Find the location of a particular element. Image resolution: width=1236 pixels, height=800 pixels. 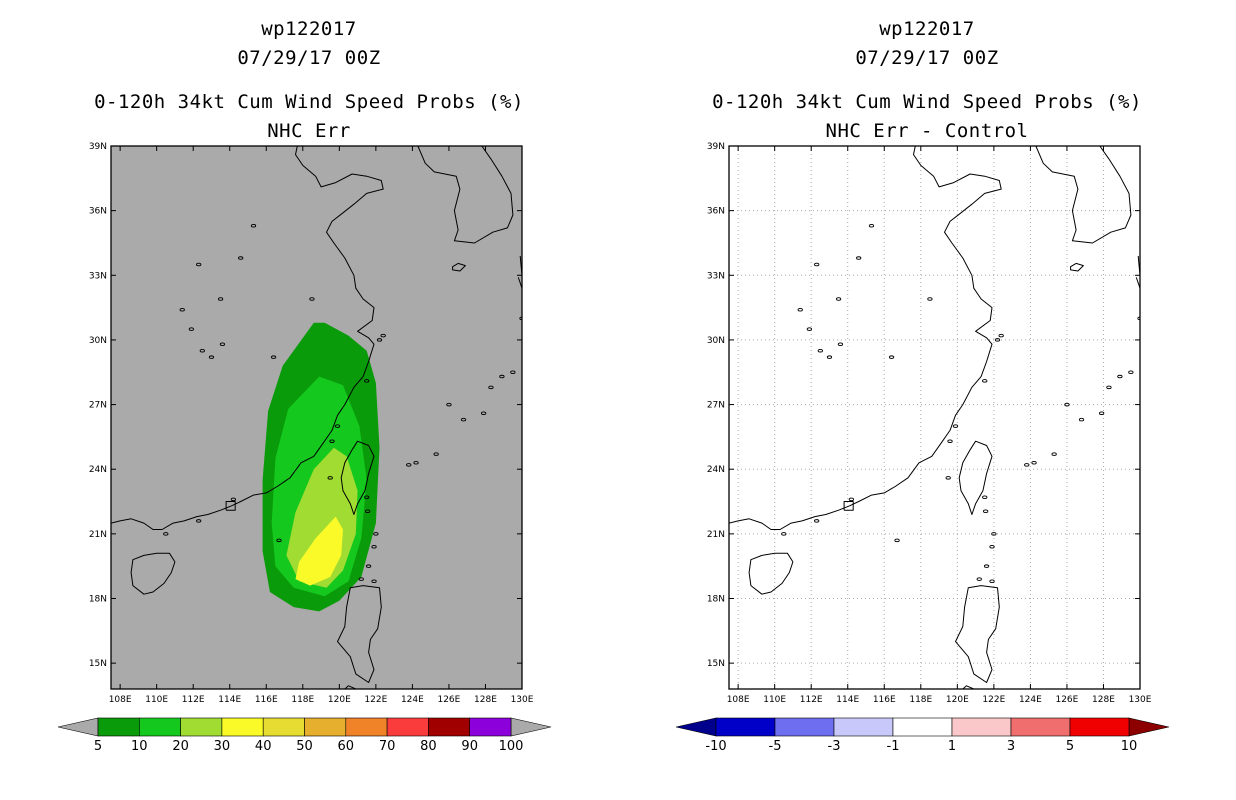

colorbar-level-label: 20 is located at coordinates (180, 746).